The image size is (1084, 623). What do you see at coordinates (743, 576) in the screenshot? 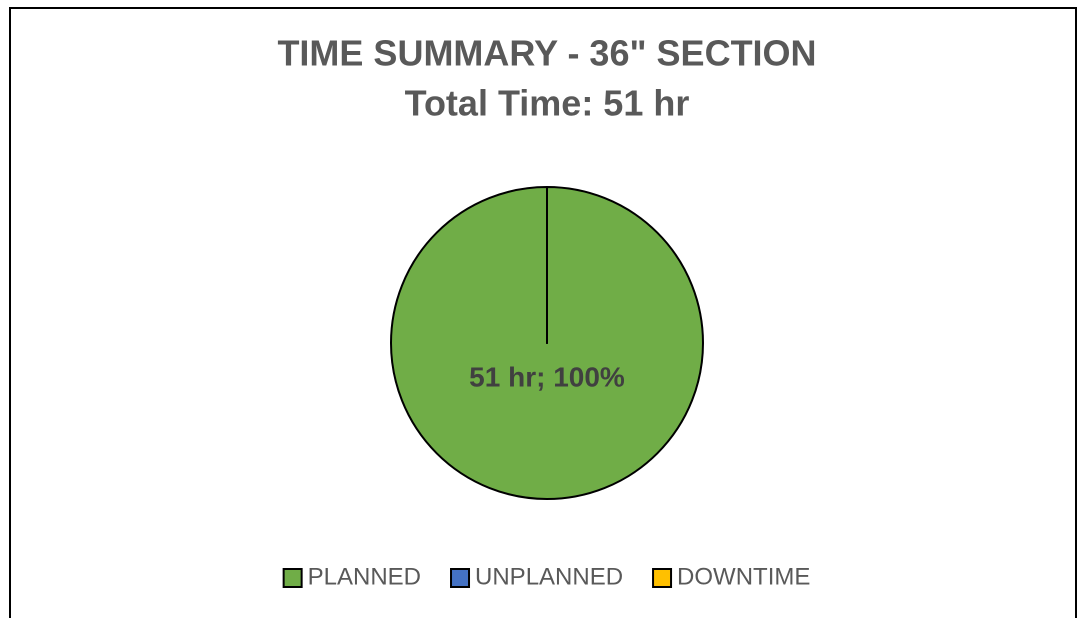
I see `legend-label: DOWNTIME` at bounding box center [743, 576].